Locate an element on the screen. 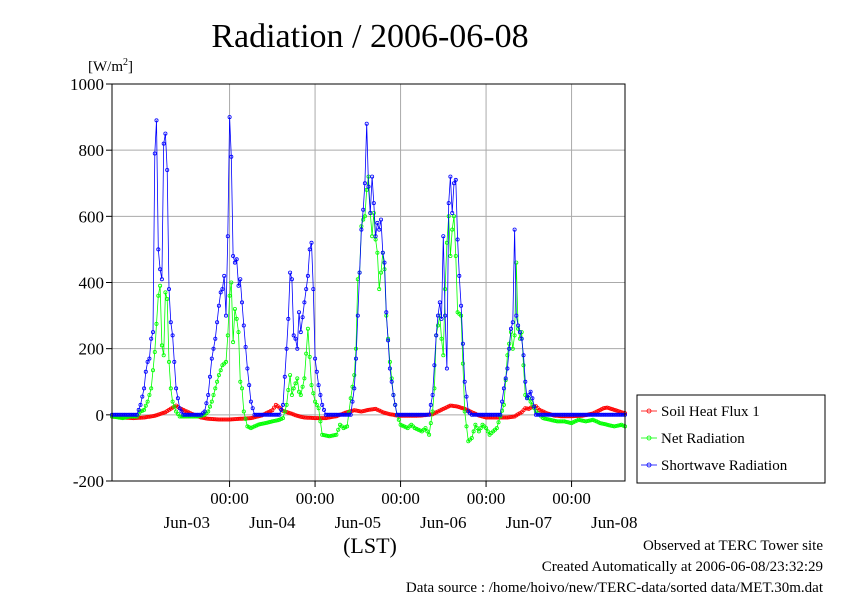  y-tick-label: -200 is located at coordinates (88, 481).